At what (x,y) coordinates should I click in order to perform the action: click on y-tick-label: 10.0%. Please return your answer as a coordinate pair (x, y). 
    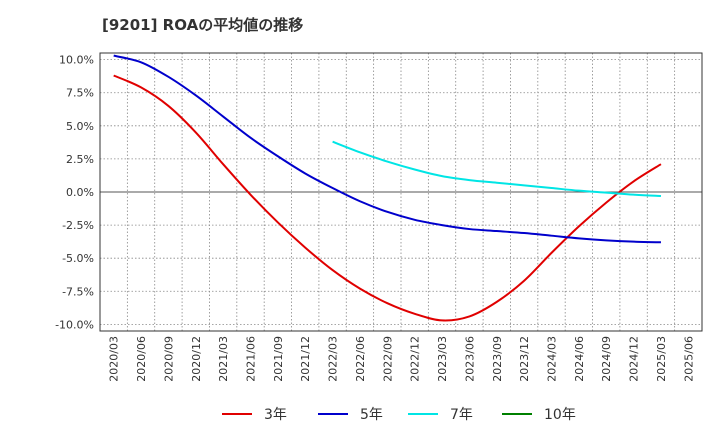
    Looking at the image, I should click on (76, 60).